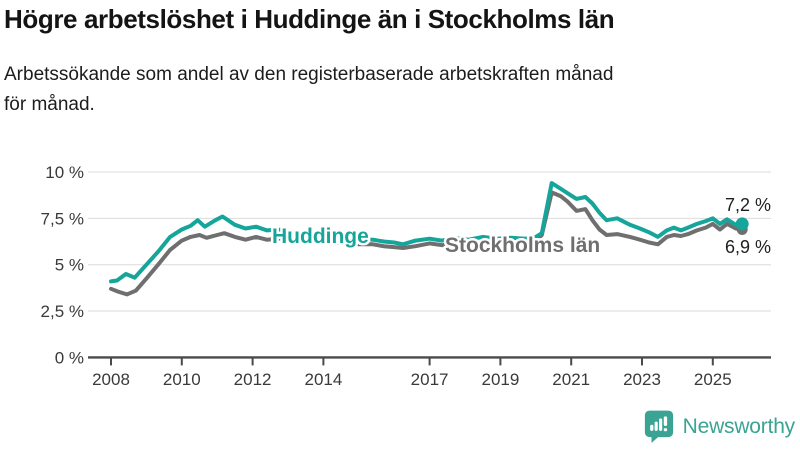  I want to click on newsworthy-wordmark: Newsworthy, so click(739, 426).